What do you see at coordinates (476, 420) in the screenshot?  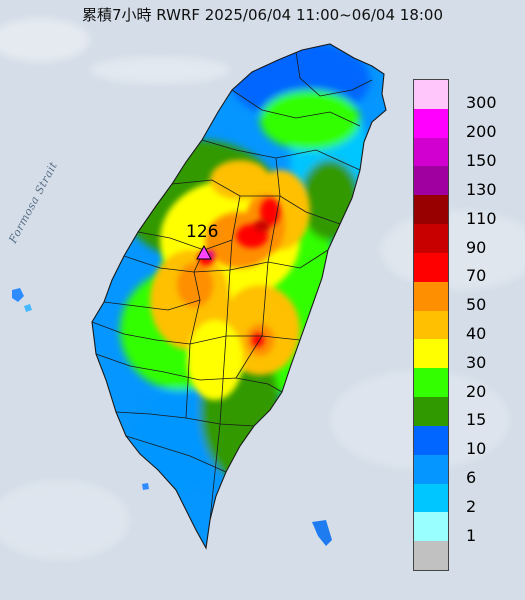 I see `legend-label: 15` at bounding box center [476, 420].